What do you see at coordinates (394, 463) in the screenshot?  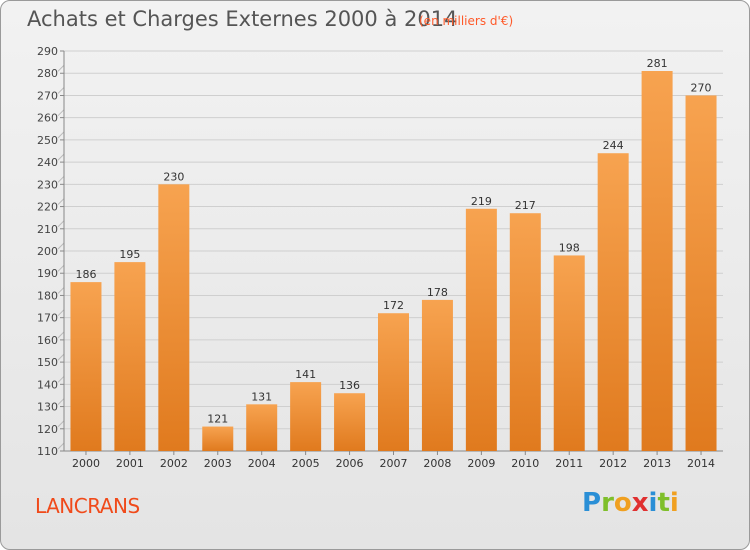 I see `x-tick-label: 2007` at bounding box center [394, 463].